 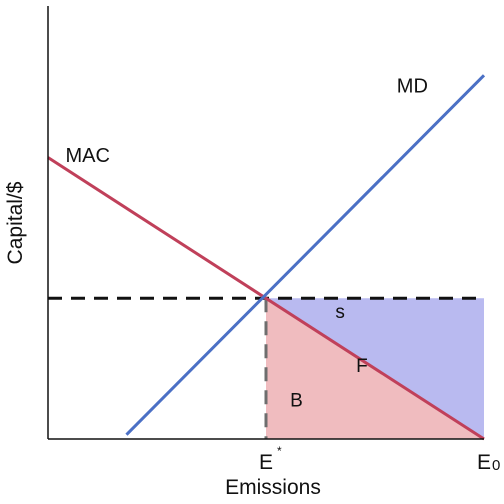 I want to click on x-tick-label-1: E, so click(x=484, y=462).